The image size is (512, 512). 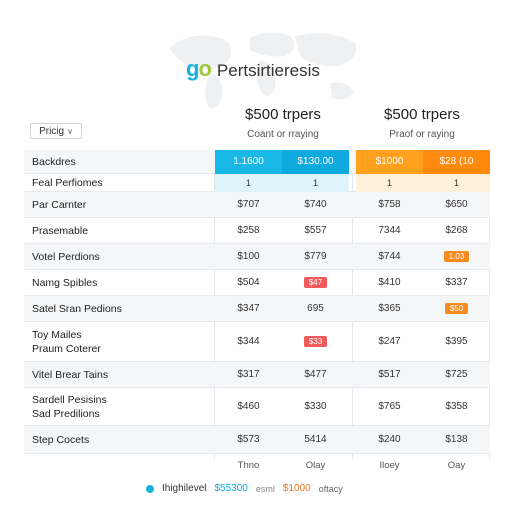 I want to click on plan-subtitle: Coant or rraying, so click(x=283, y=134).